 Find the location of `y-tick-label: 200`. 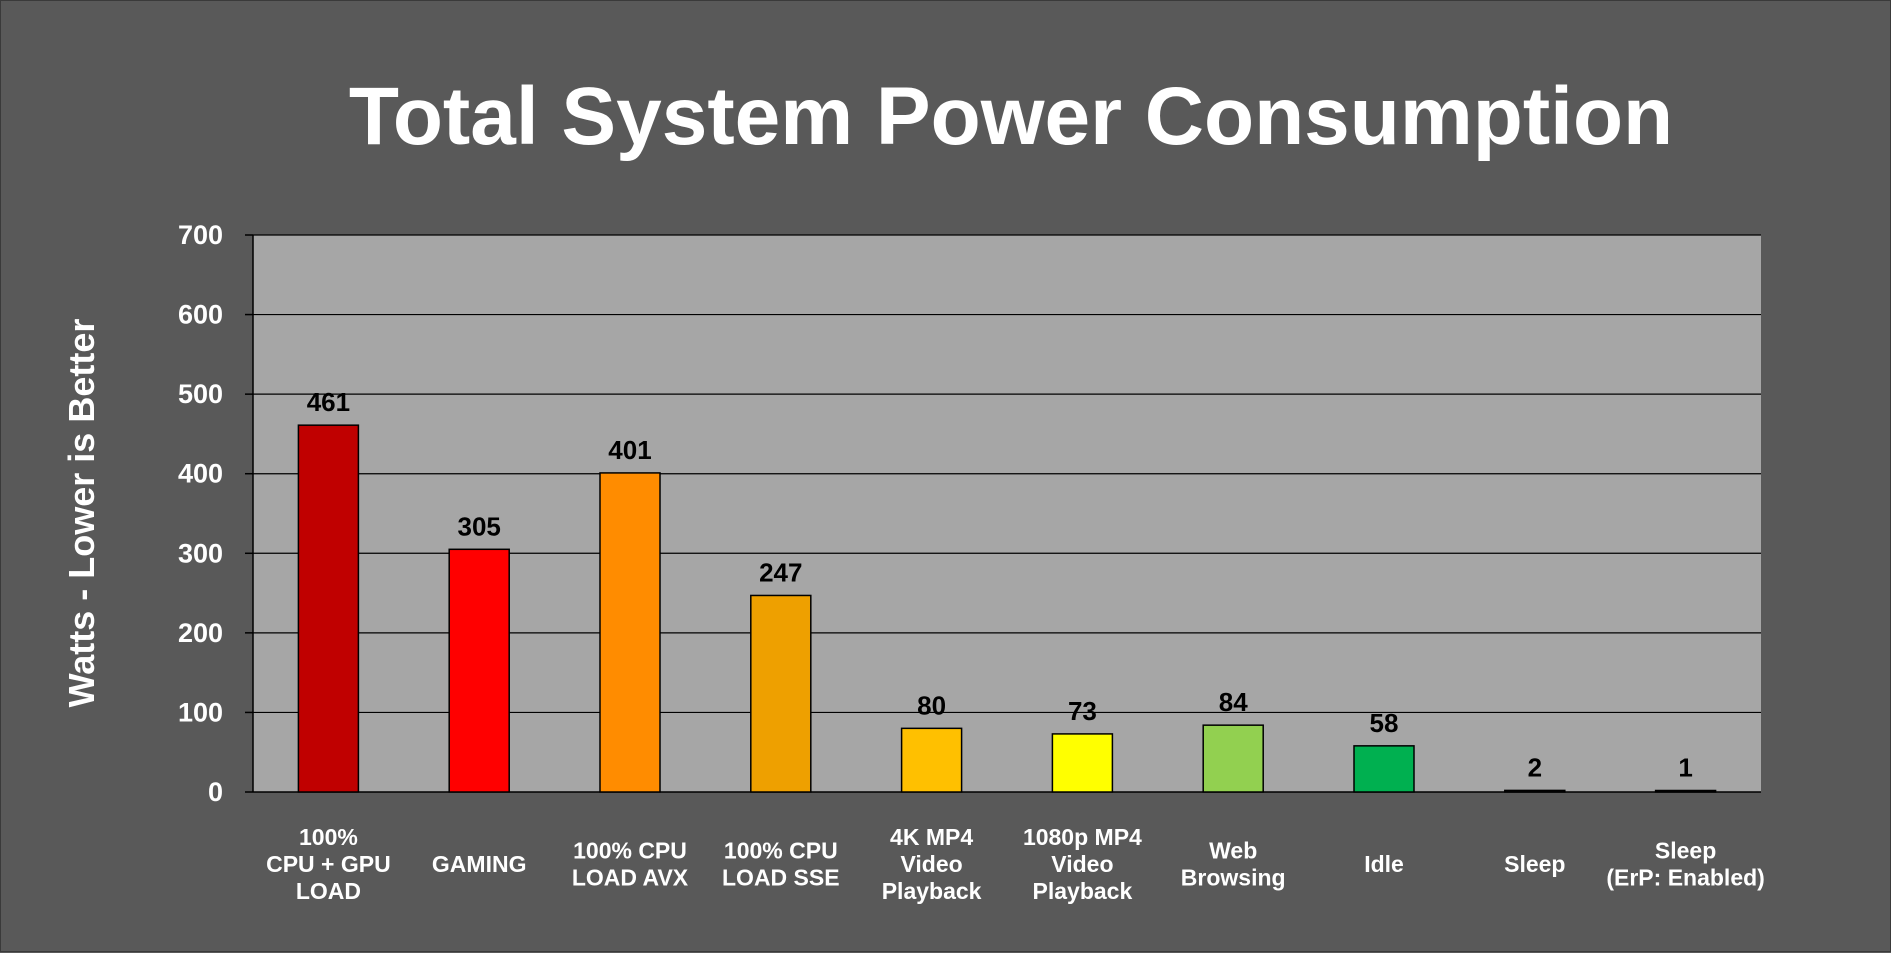

y-tick-label: 200 is located at coordinates (200, 633).